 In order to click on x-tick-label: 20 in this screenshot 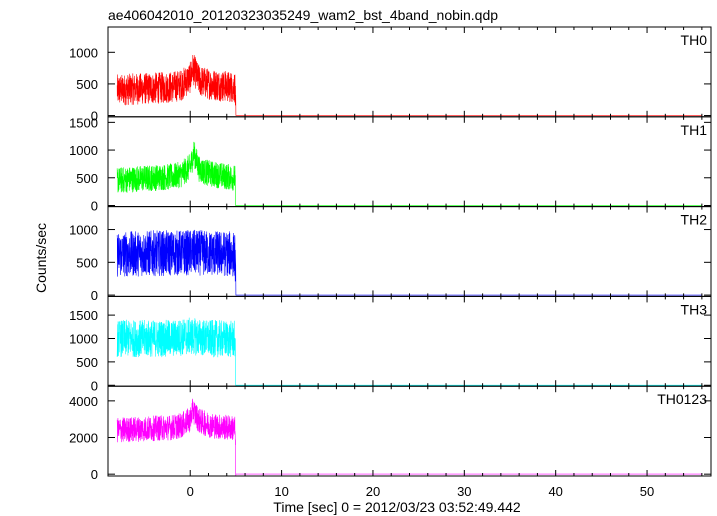, I will do `click(373, 491)`.